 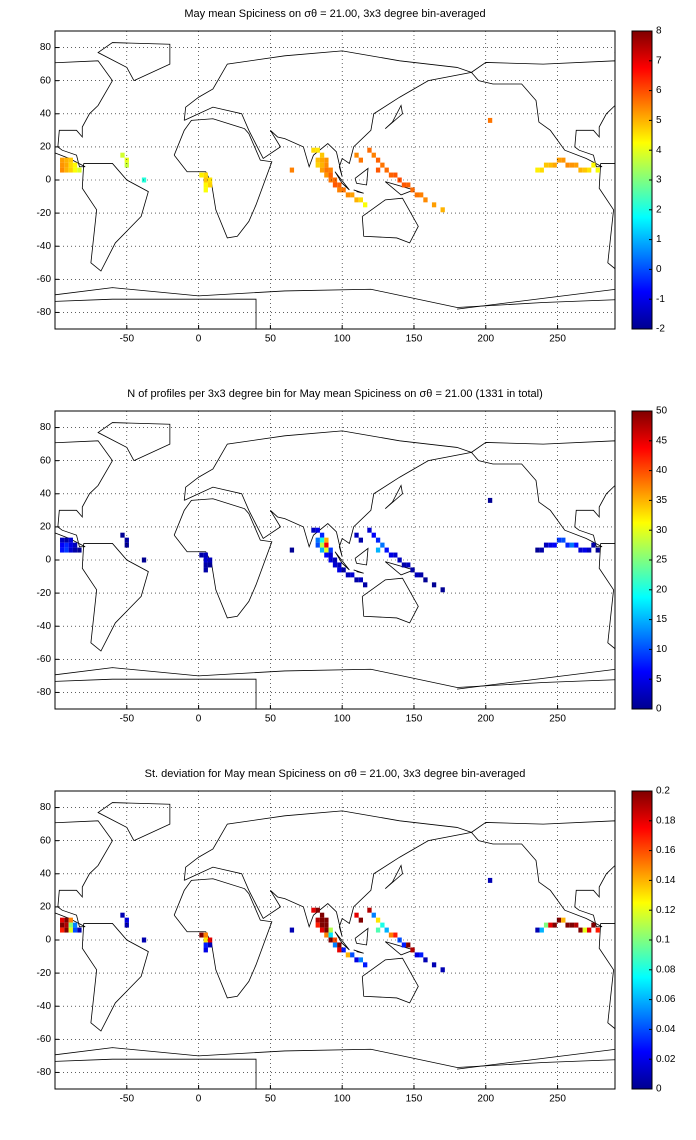 What do you see at coordinates (659, 120) in the screenshot?
I see `colorbar-label: 5` at bounding box center [659, 120].